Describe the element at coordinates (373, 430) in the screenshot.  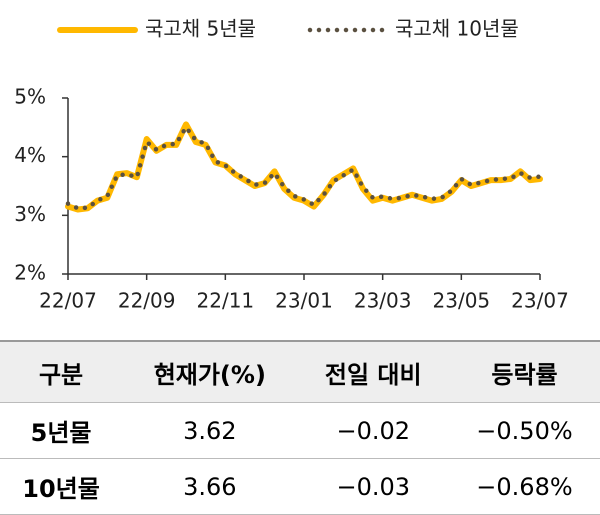
I see `cell: −0.02` at that location.